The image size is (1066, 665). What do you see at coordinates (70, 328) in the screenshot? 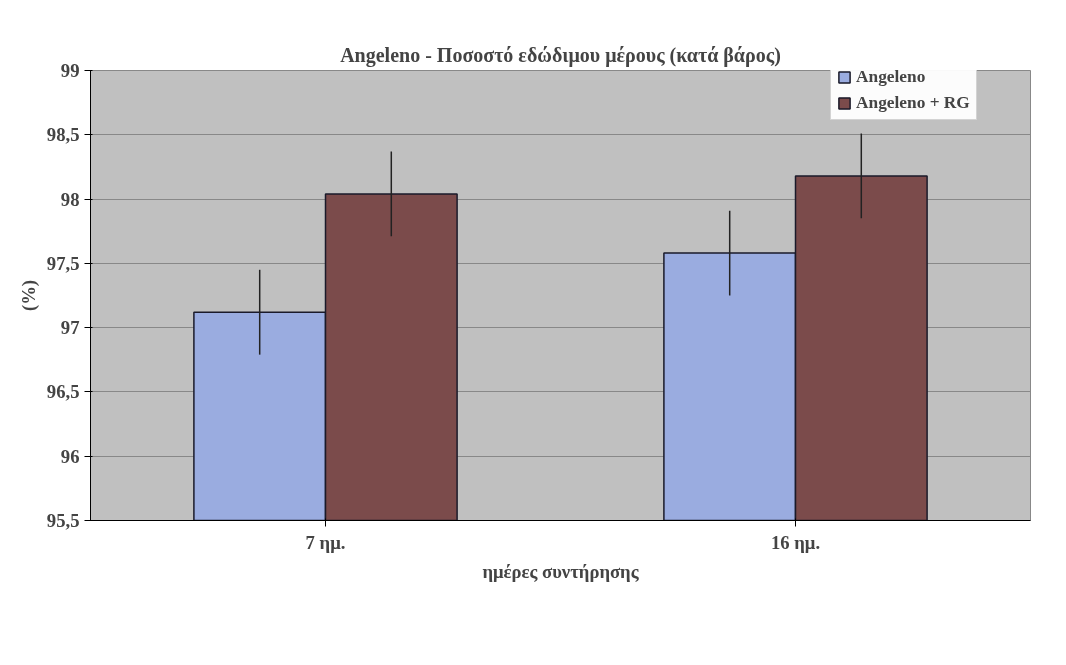
I see `y-tick-label: 97` at bounding box center [70, 328].